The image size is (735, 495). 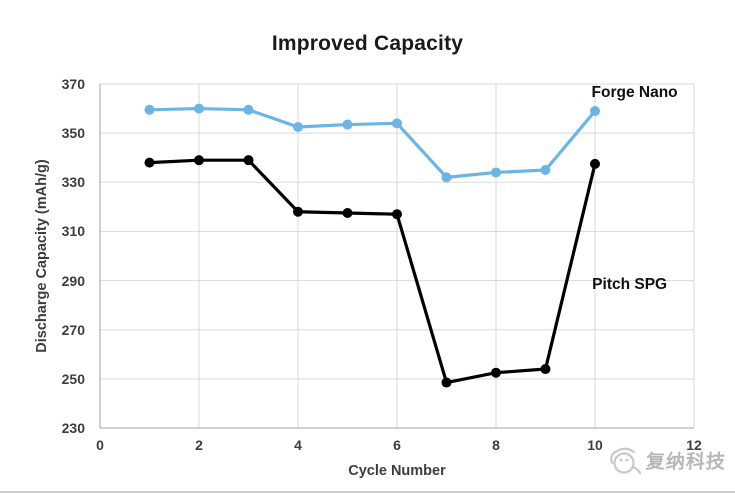 What do you see at coordinates (634, 92) in the screenshot?
I see `series-label-forge-nano: Forge Nano` at bounding box center [634, 92].